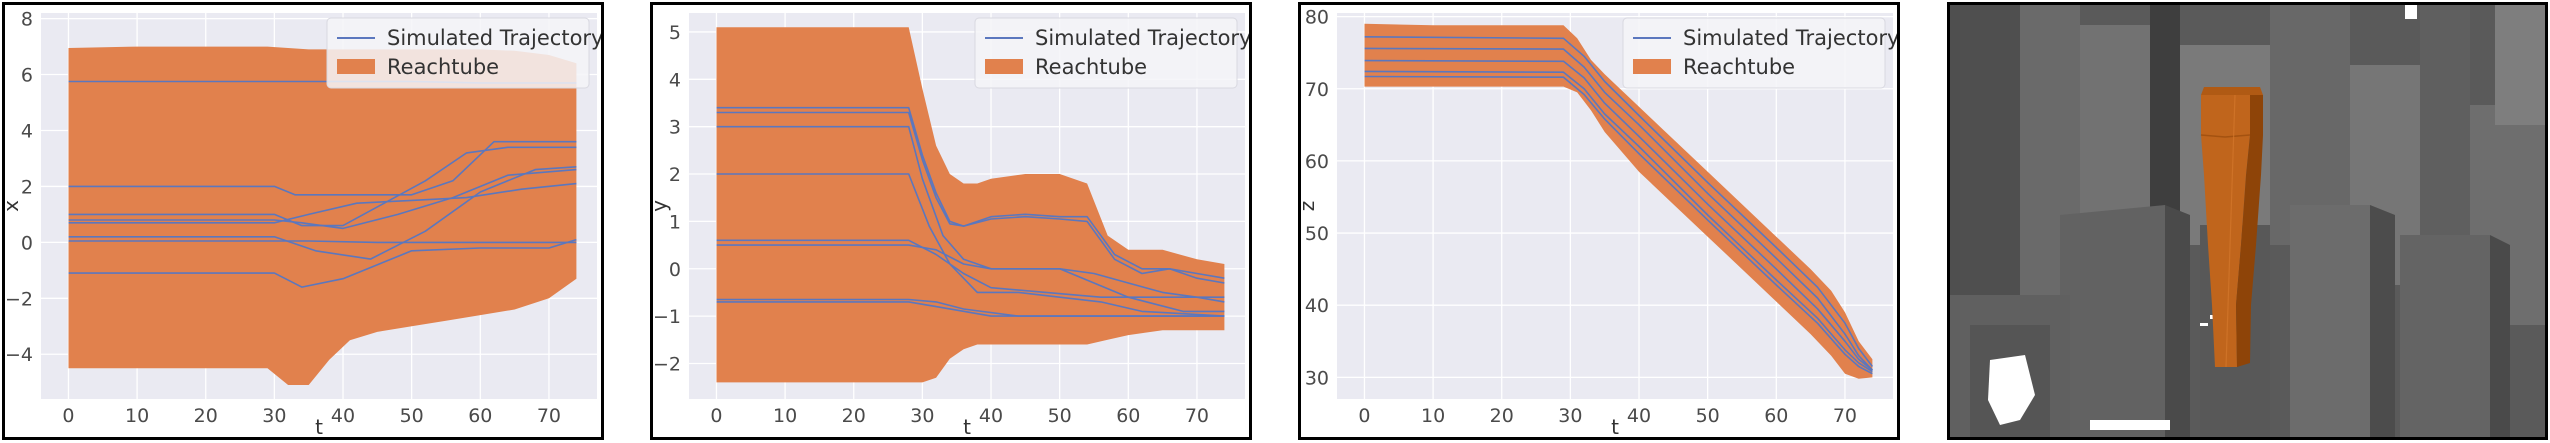  Describe the element at coordinates (27, 76) in the screenshot. I see `y-tick-label: 6` at that location.